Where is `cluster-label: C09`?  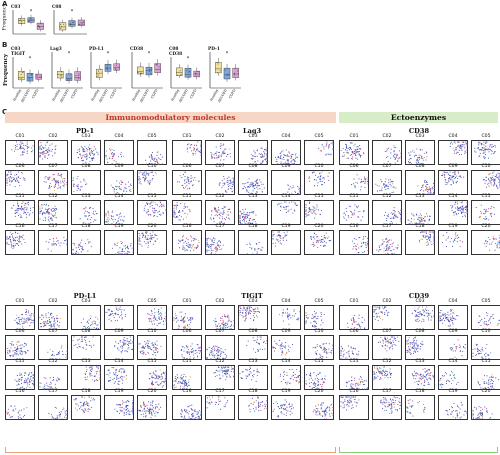 cluster-label: C09 is located at coordinates (286, 166).